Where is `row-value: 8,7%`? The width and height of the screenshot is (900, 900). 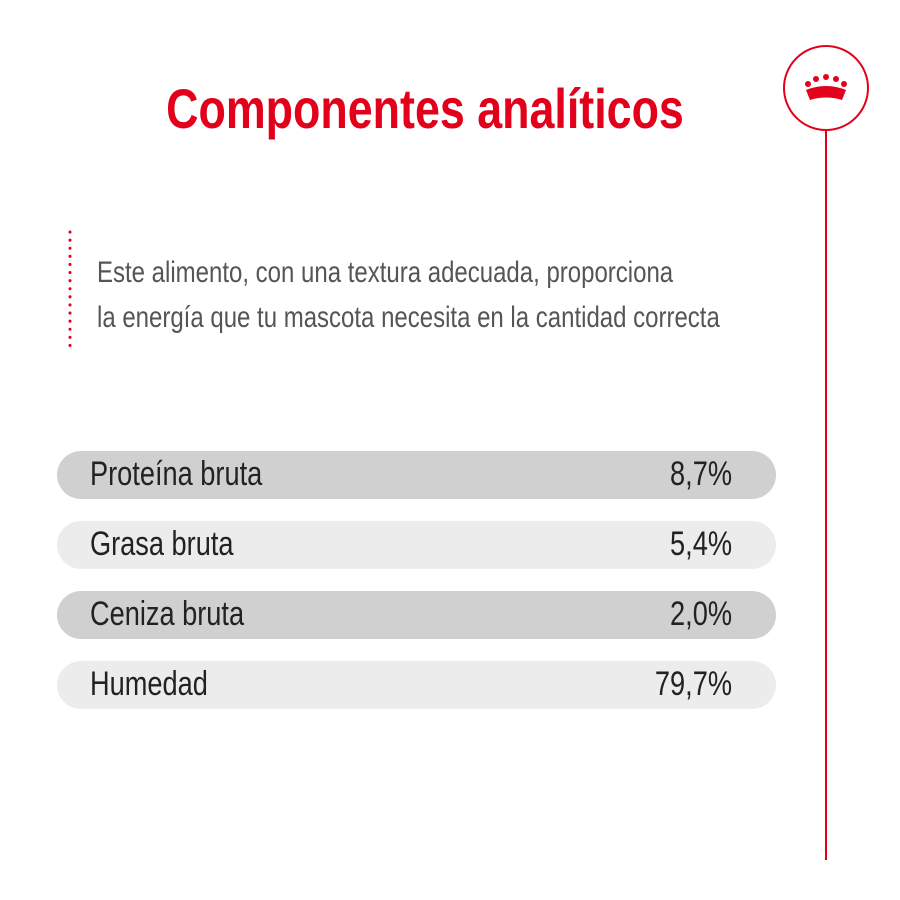 row-value: 8,7% is located at coordinates (701, 473).